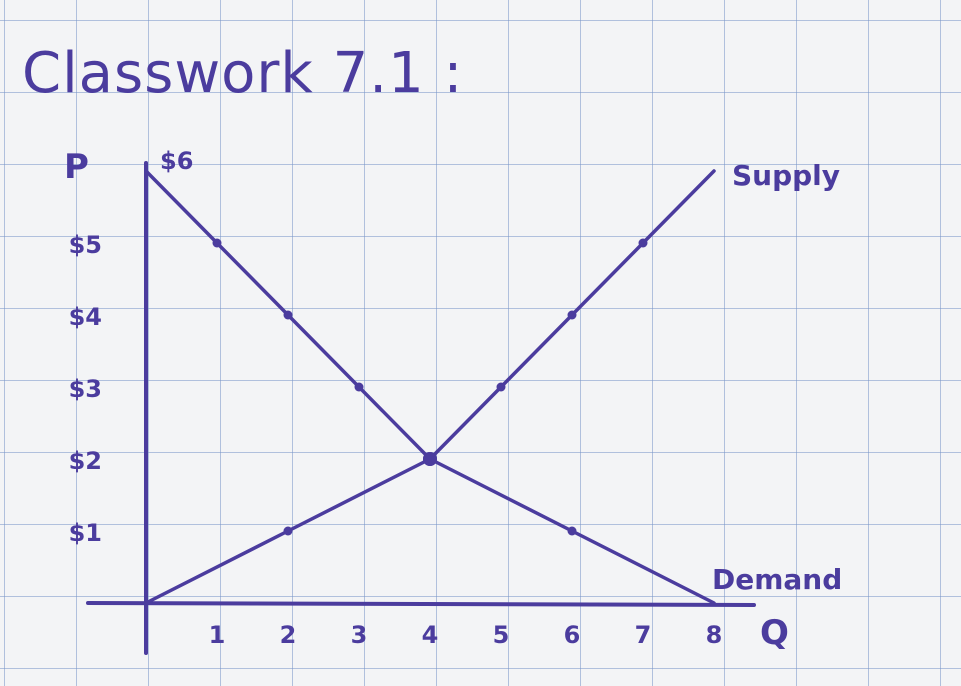 This screenshot has width=961, height=686. What do you see at coordinates (242, 73) in the screenshot?
I see `chart-title: Classwork 7.1 :` at bounding box center [242, 73].